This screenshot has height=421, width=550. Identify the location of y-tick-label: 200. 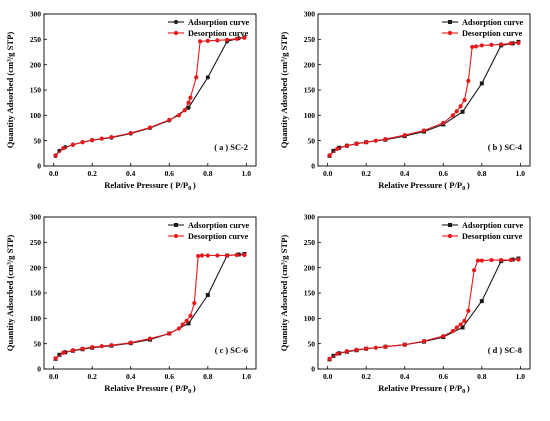
(310, 267).